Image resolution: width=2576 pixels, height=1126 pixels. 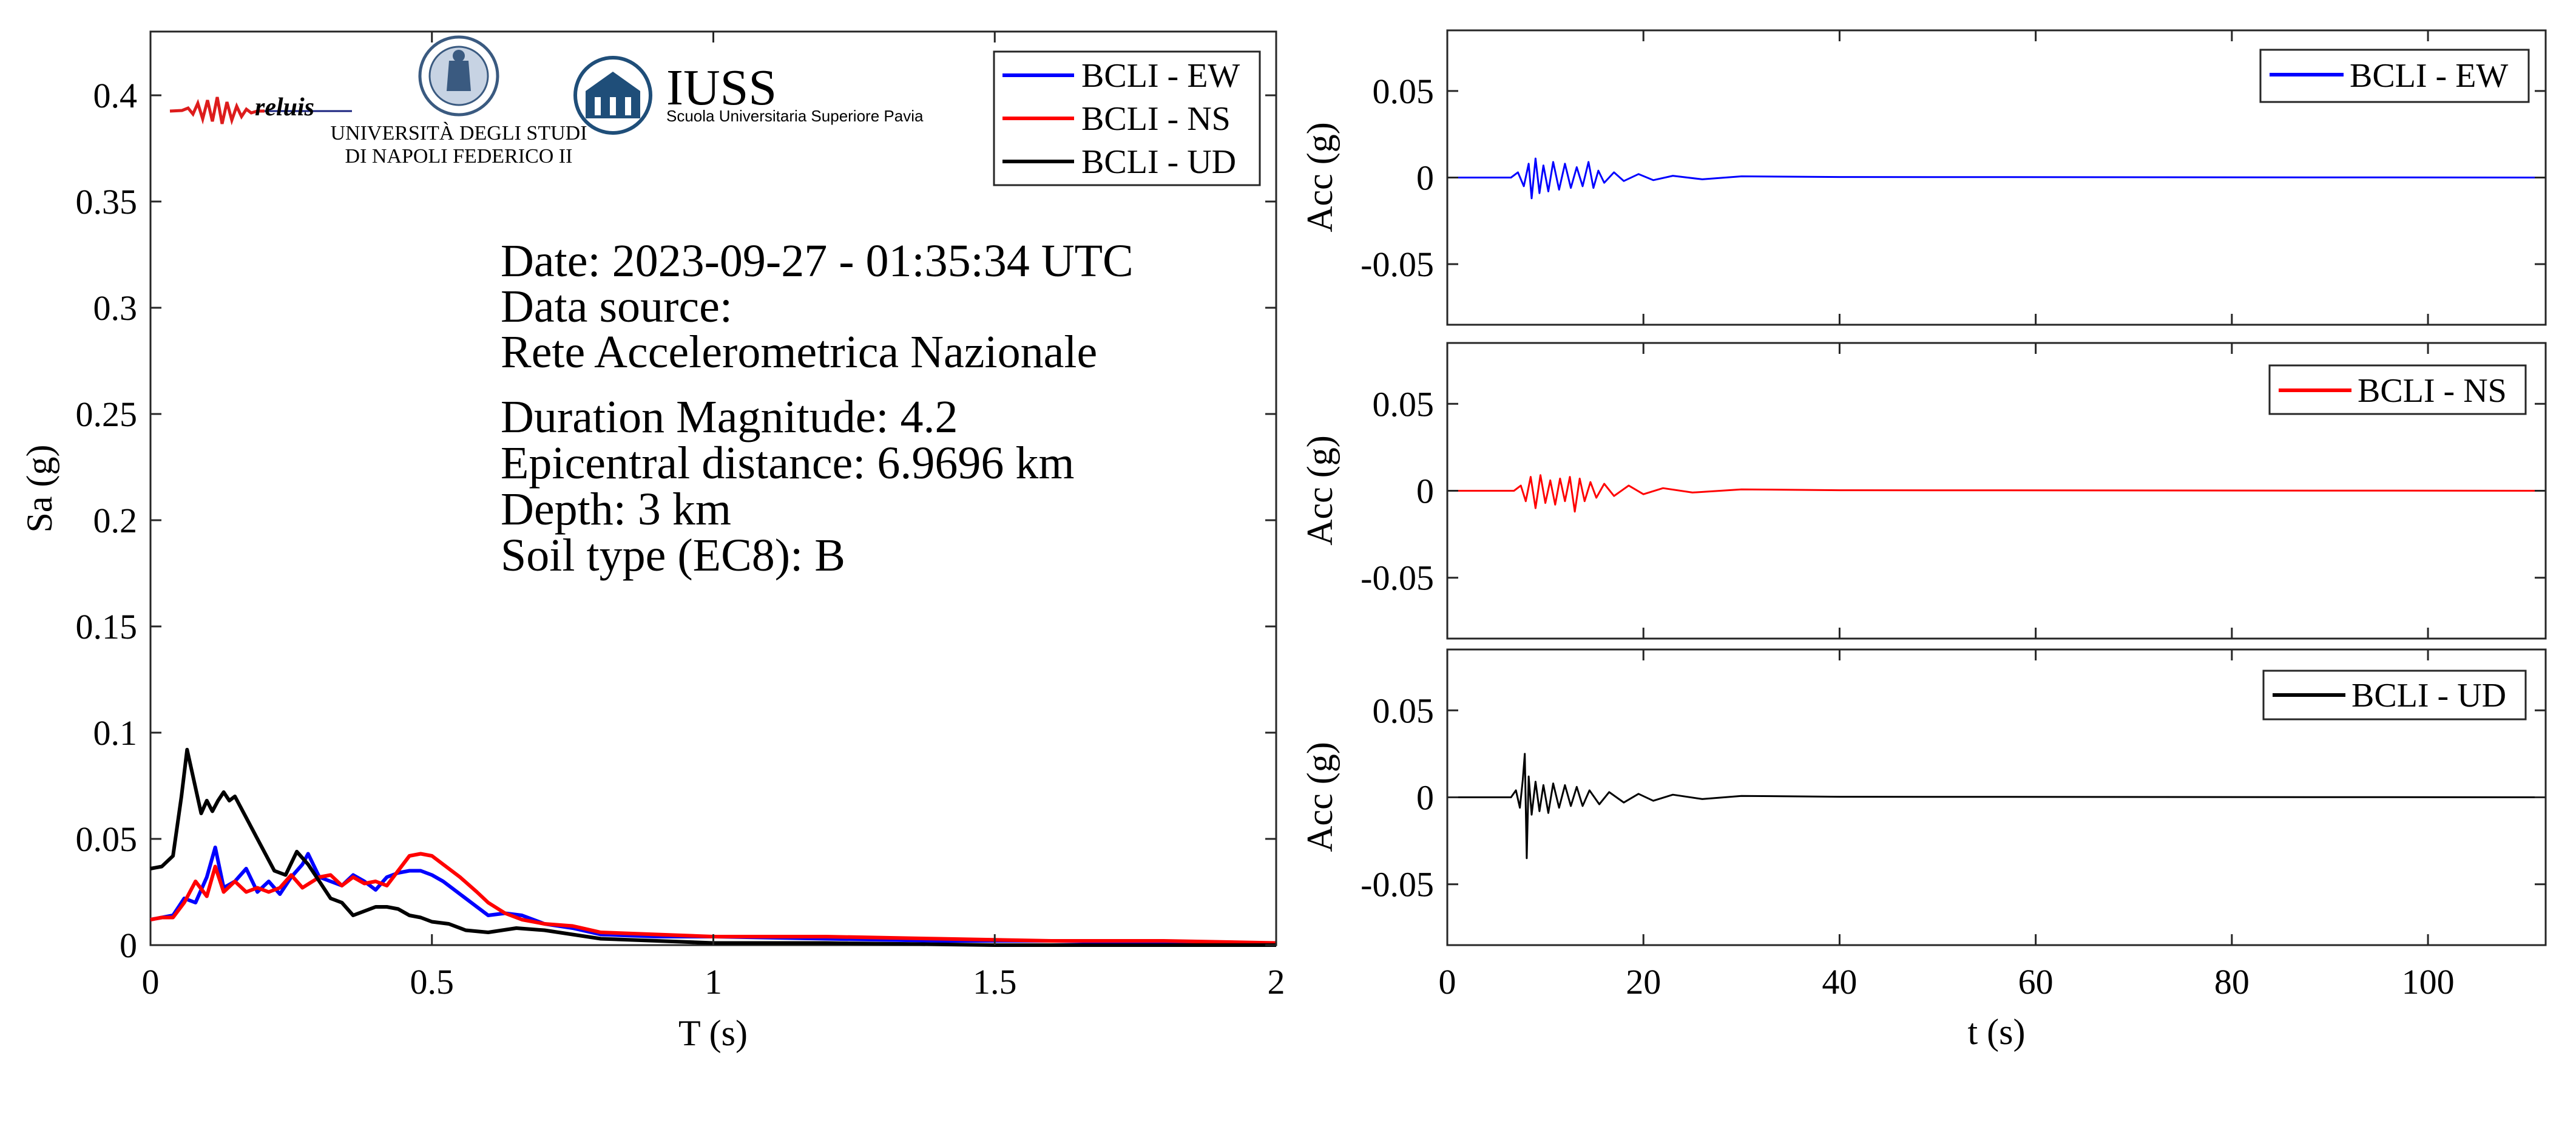 What do you see at coordinates (713, 1033) in the screenshot?
I see `spectrum-xlabel: T (s)` at bounding box center [713, 1033].